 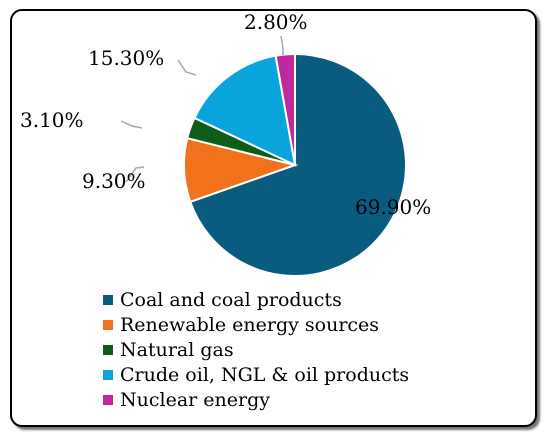 What do you see at coordinates (177, 350) in the screenshot?
I see `legend-label-3: Natural gas` at bounding box center [177, 350].